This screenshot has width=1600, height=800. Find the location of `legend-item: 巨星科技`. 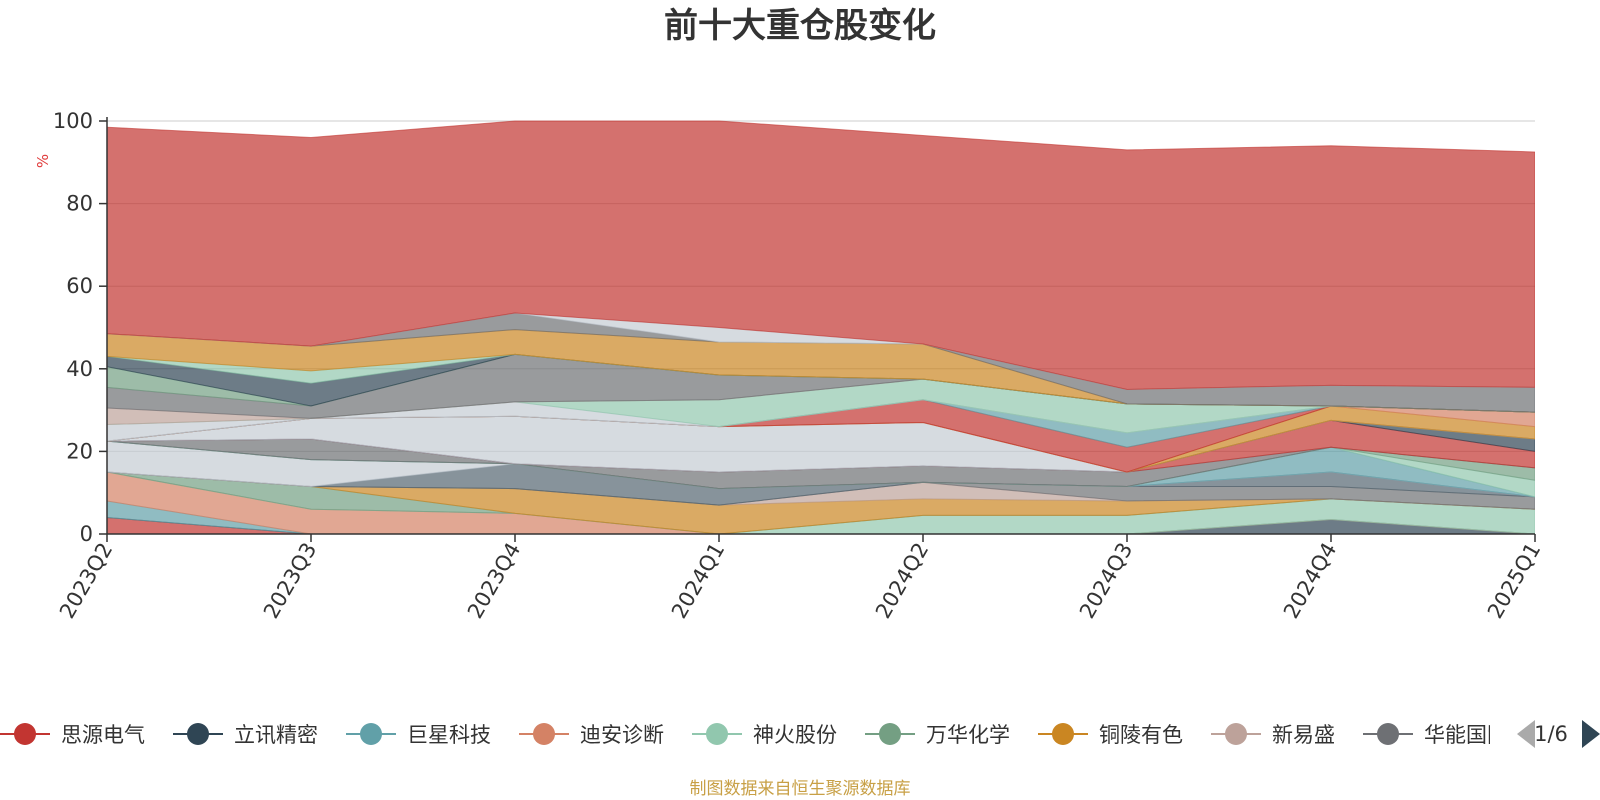

legend-item: 巨星科技 is located at coordinates (418, 735).